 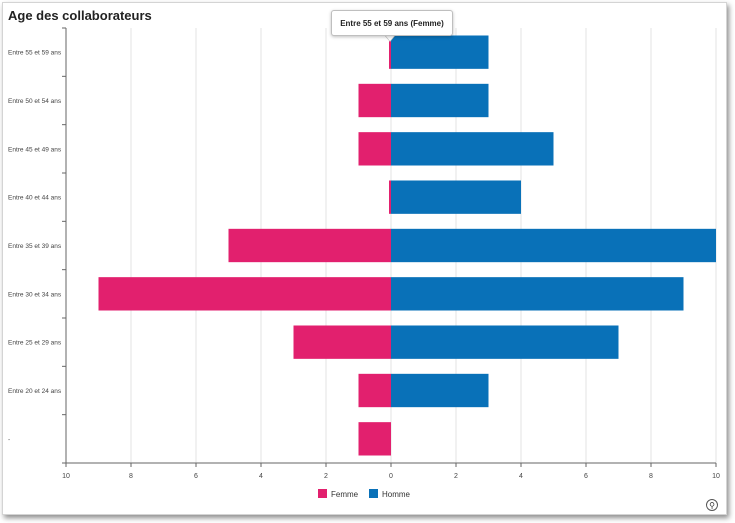 What do you see at coordinates (35, 198) in the screenshot?
I see `category-label: Entre 40 et 44 ans` at bounding box center [35, 198].